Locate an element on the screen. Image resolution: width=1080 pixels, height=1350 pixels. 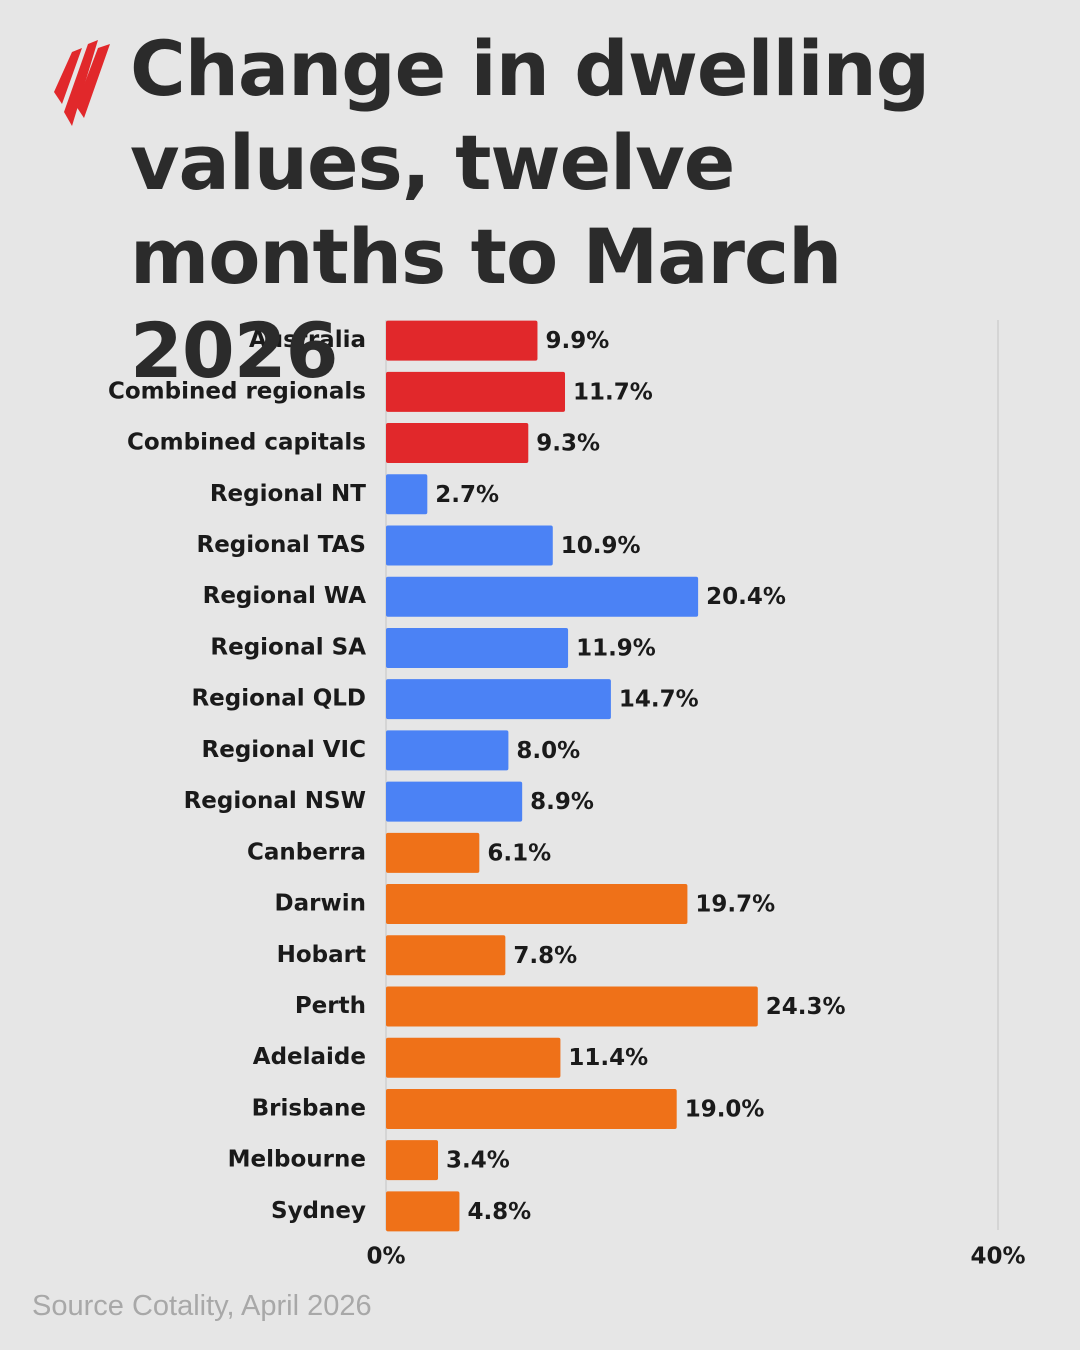
value-label: 8.0% is located at coordinates (548, 751).